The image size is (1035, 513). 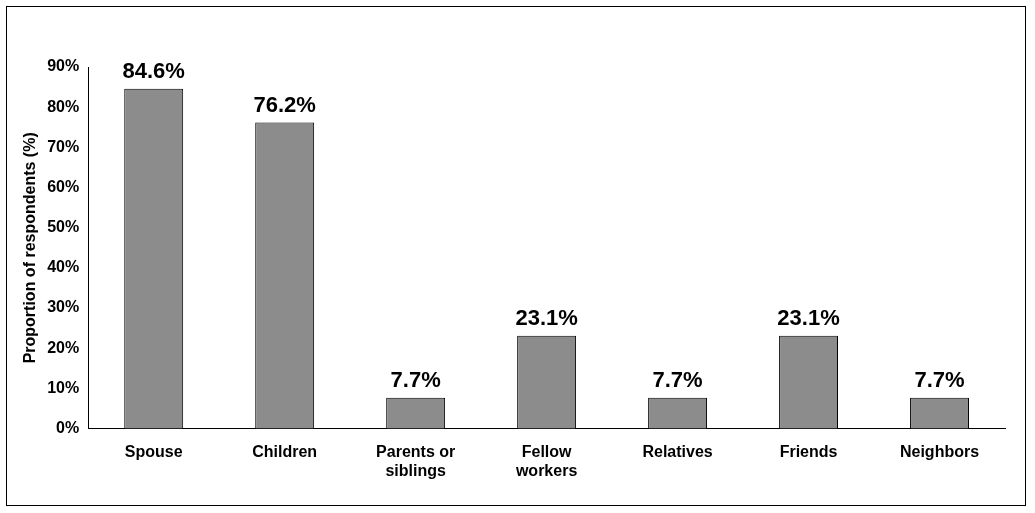 What do you see at coordinates (63, 267) in the screenshot?
I see `y-tick-label: 40%` at bounding box center [63, 267].